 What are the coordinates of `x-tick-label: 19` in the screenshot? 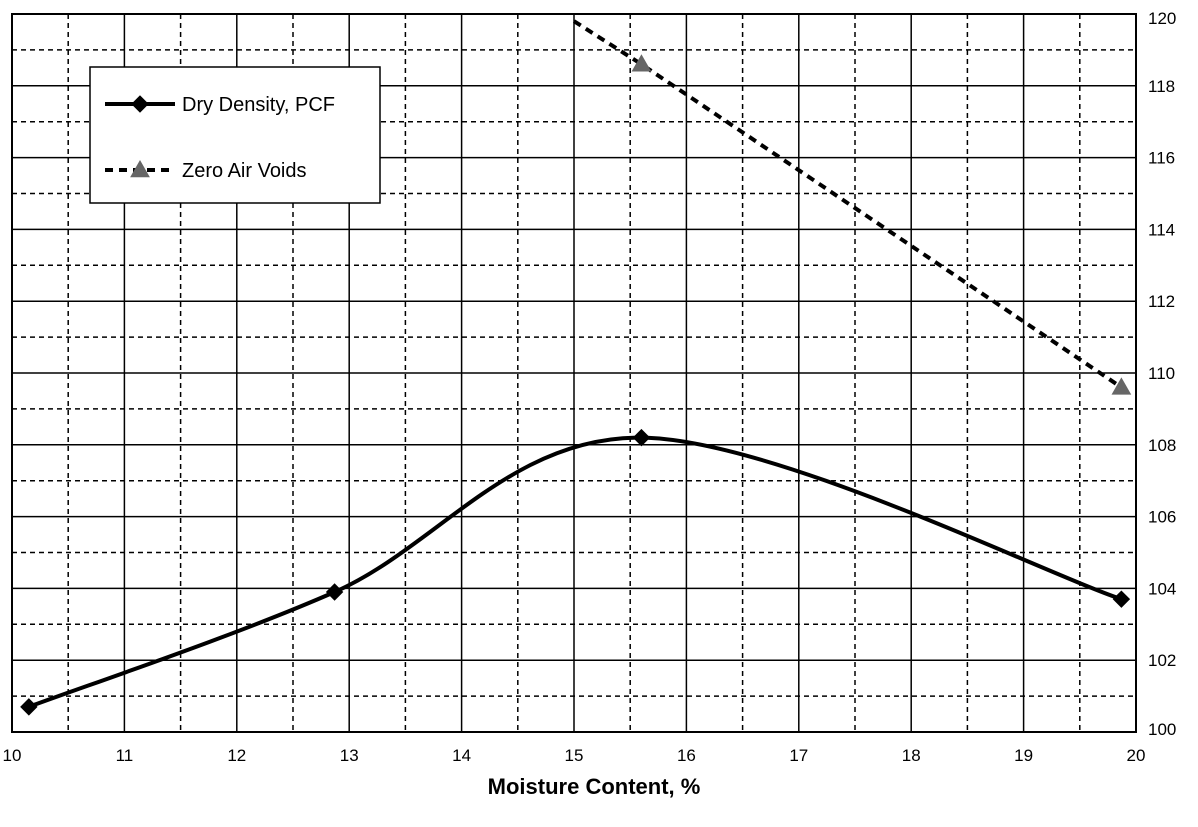 It's located at (1023, 755).